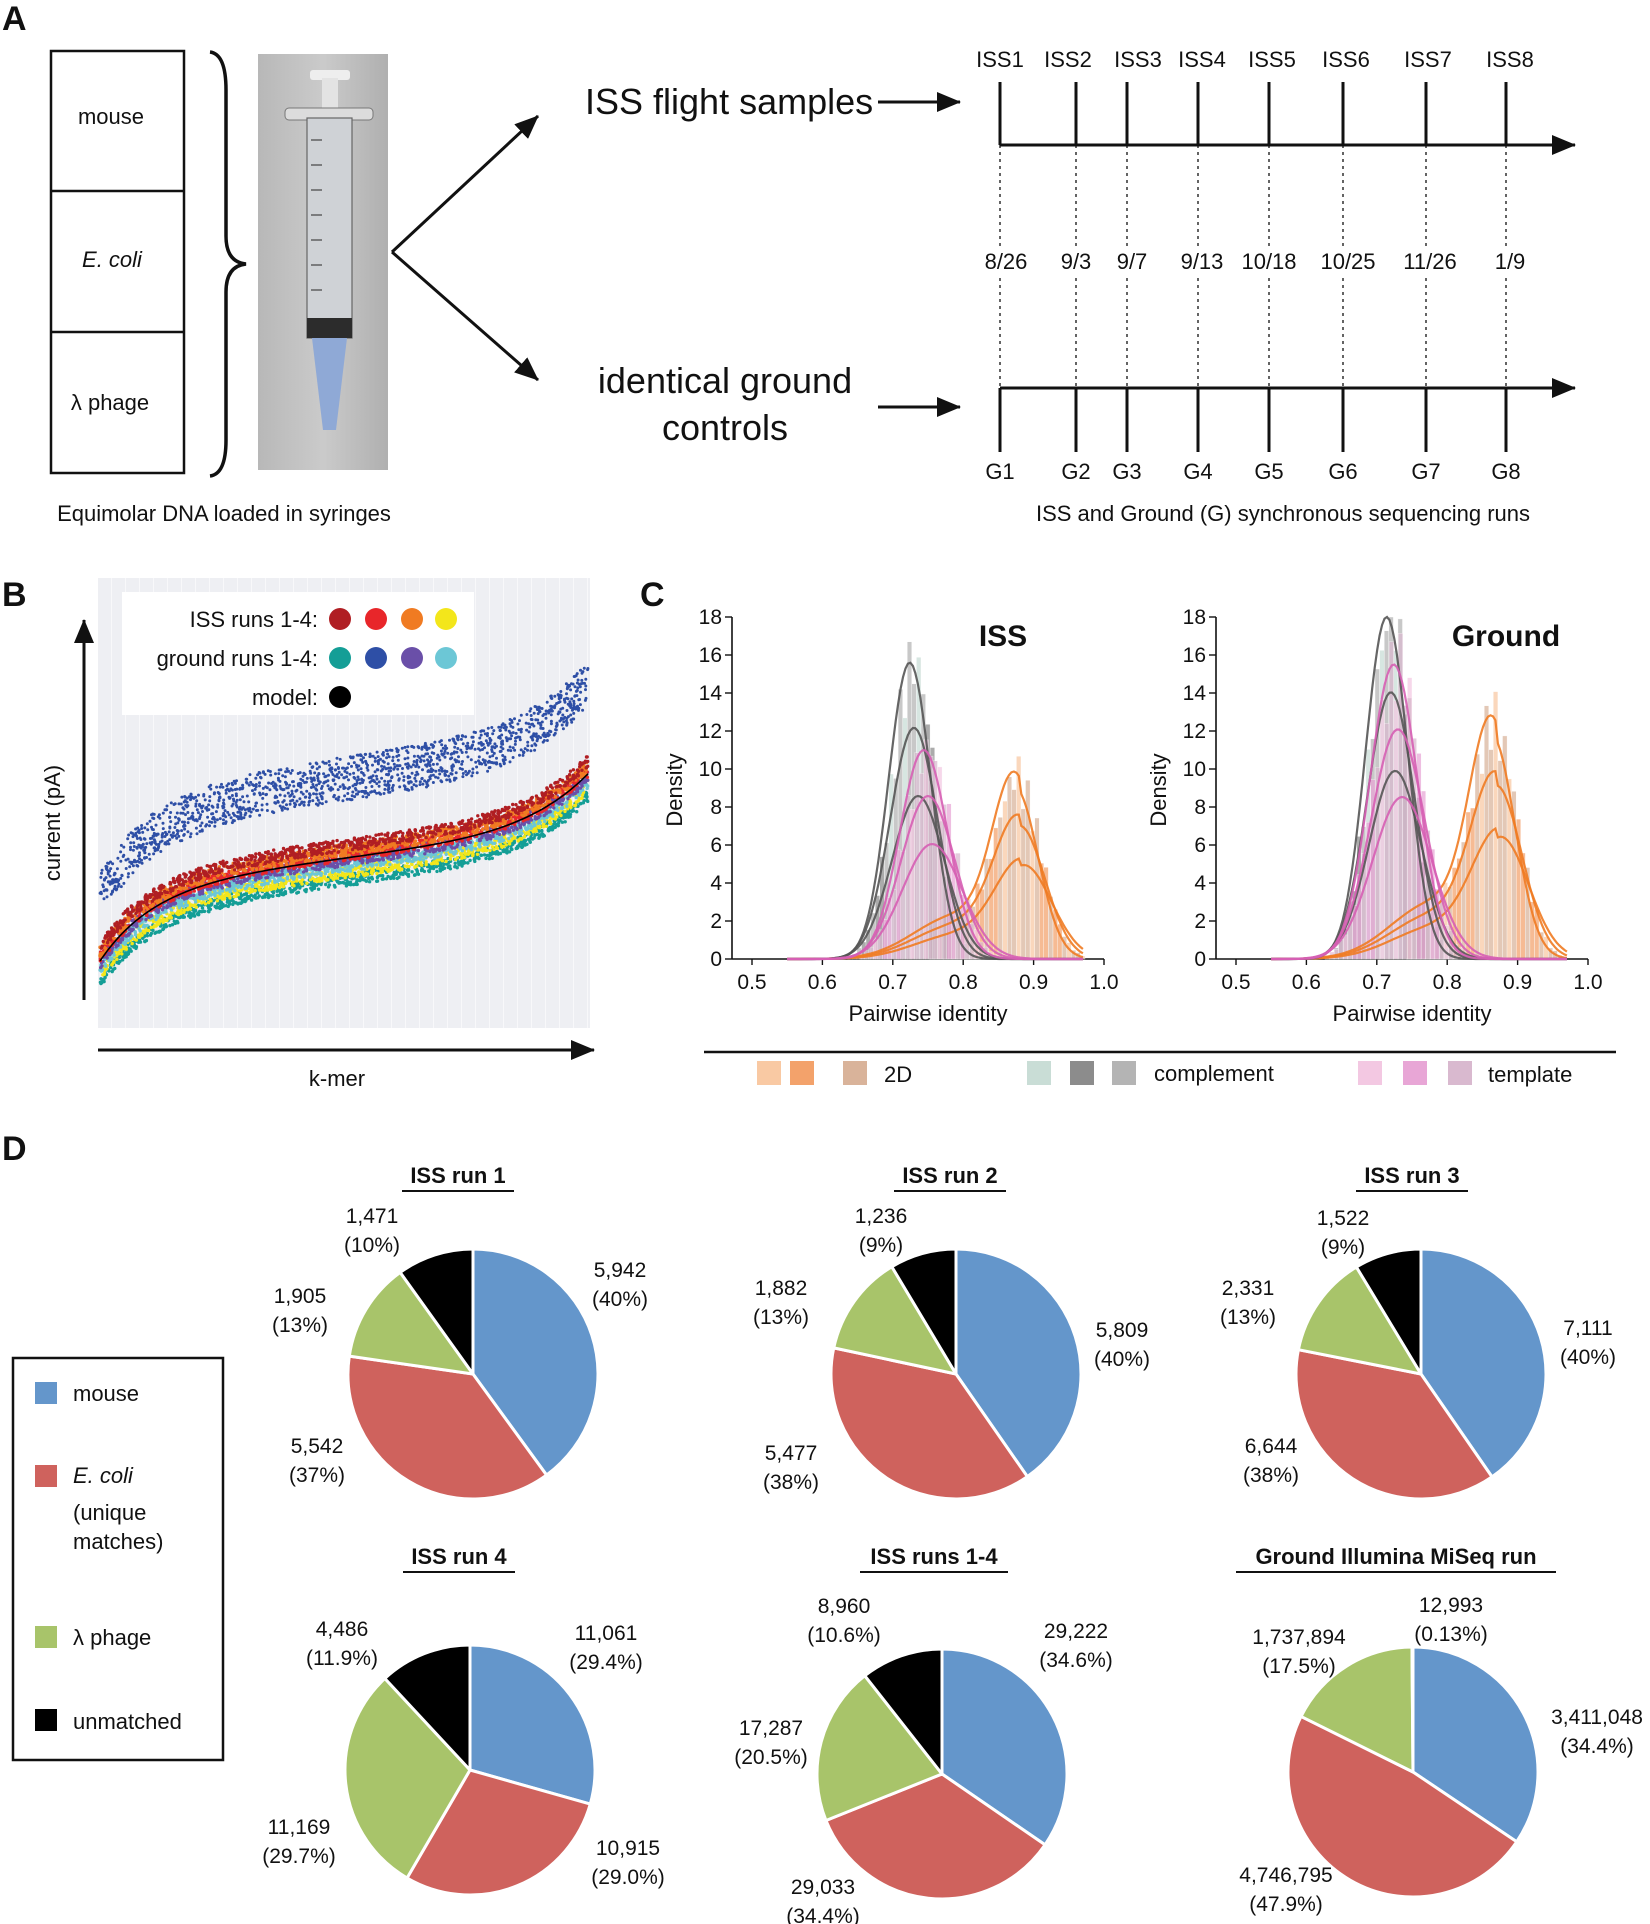 Image resolution: width=1650 pixels, height=1924 pixels. I want to click on date-label-bg, so click(1202, 260).